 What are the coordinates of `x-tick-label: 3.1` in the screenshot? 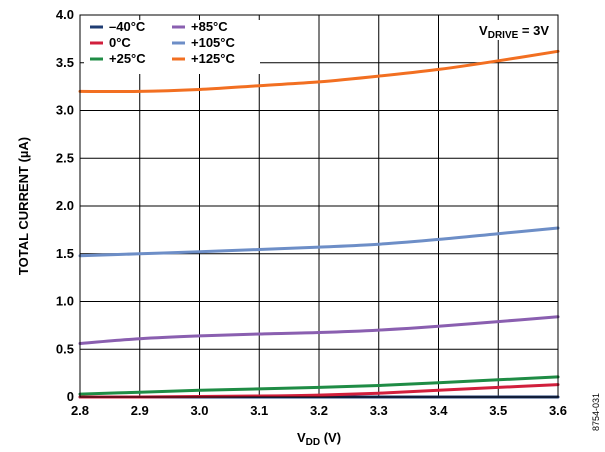 It's located at (259, 410).